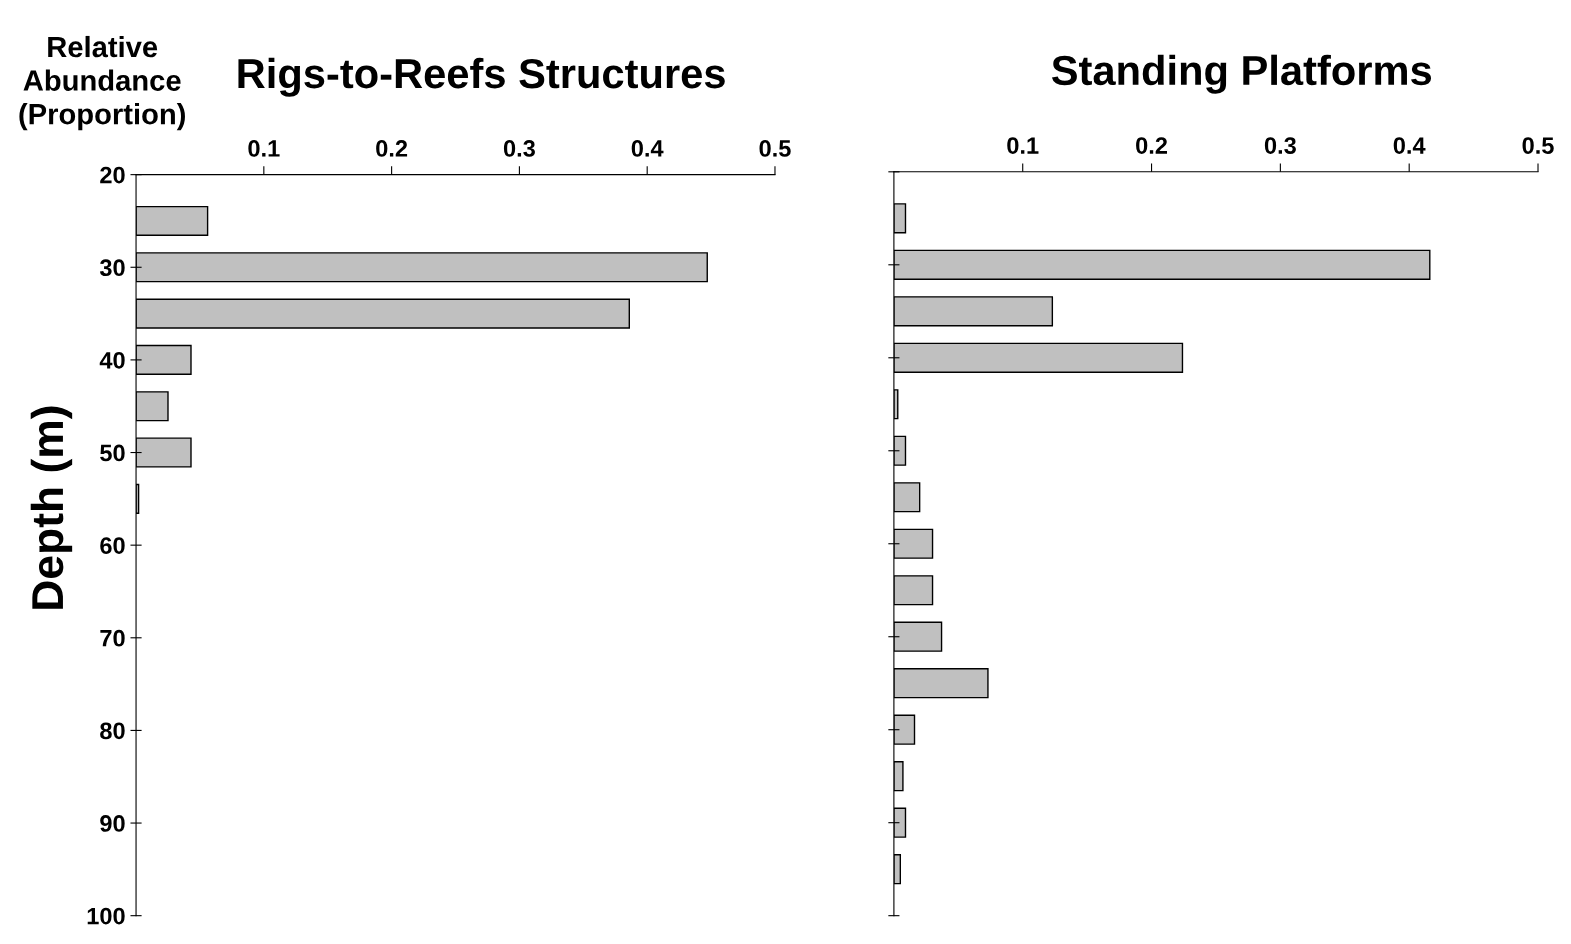 This screenshot has width=1571, height=944. Describe the element at coordinates (112, 731) in the screenshot. I see `y-tick-label: 80` at that location.